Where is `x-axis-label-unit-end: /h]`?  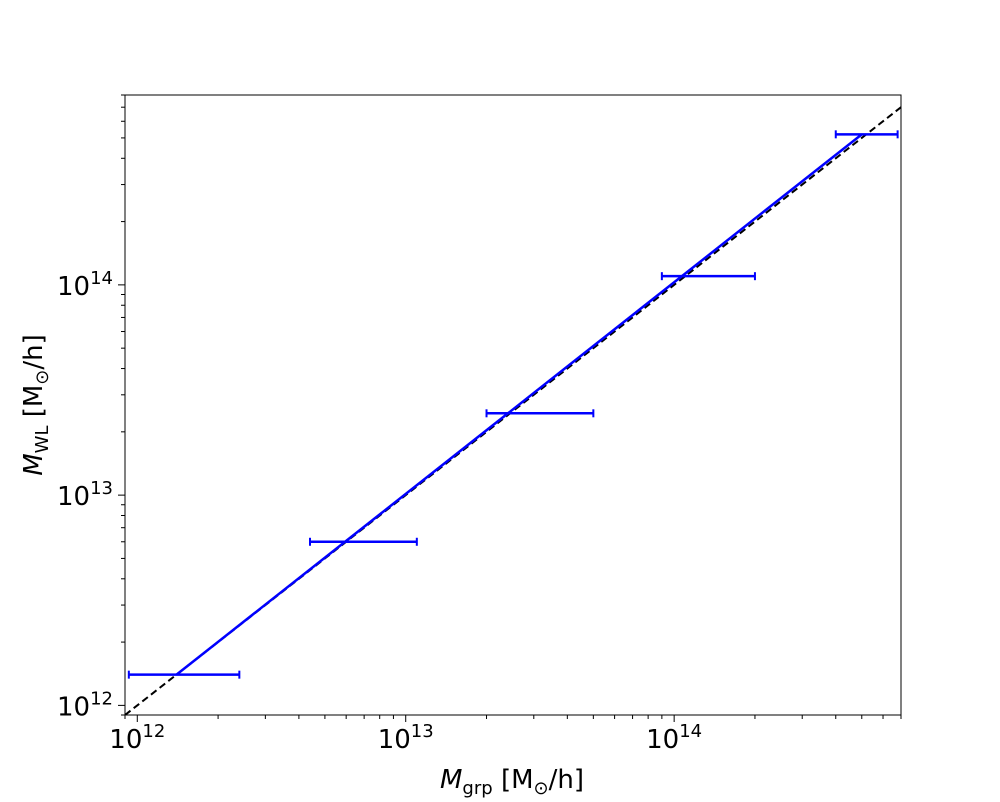
x-axis-label-unit-end: /h] is located at coordinates (566, 780).